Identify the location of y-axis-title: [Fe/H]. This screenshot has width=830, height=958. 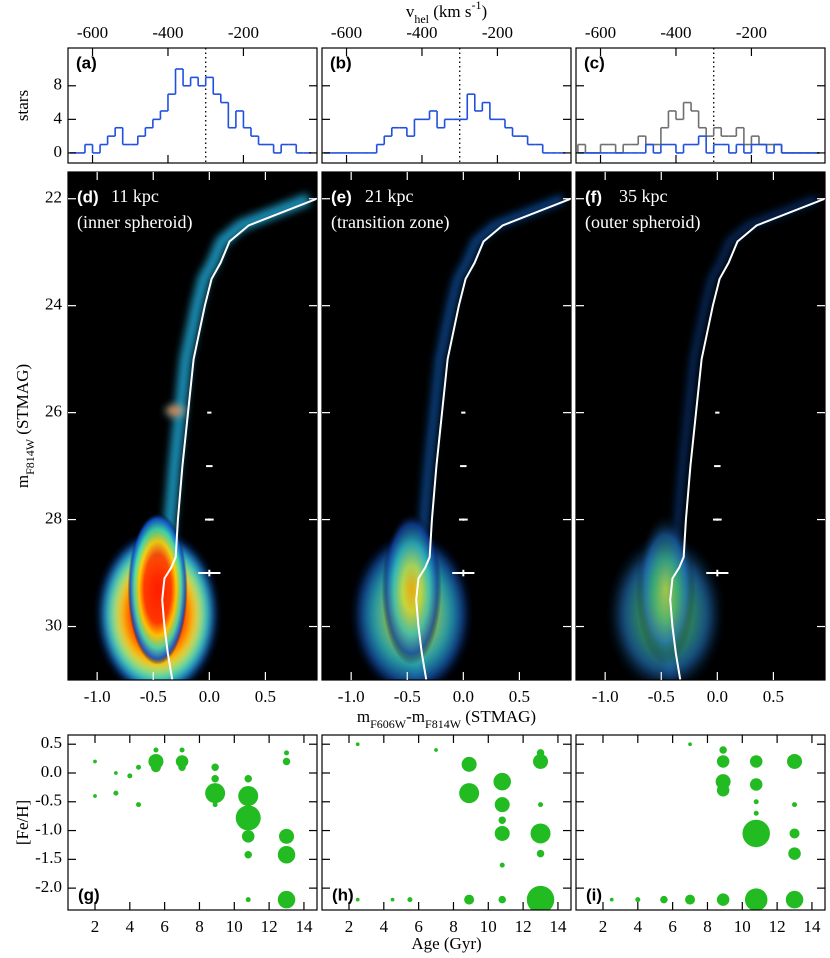
(22, 822).